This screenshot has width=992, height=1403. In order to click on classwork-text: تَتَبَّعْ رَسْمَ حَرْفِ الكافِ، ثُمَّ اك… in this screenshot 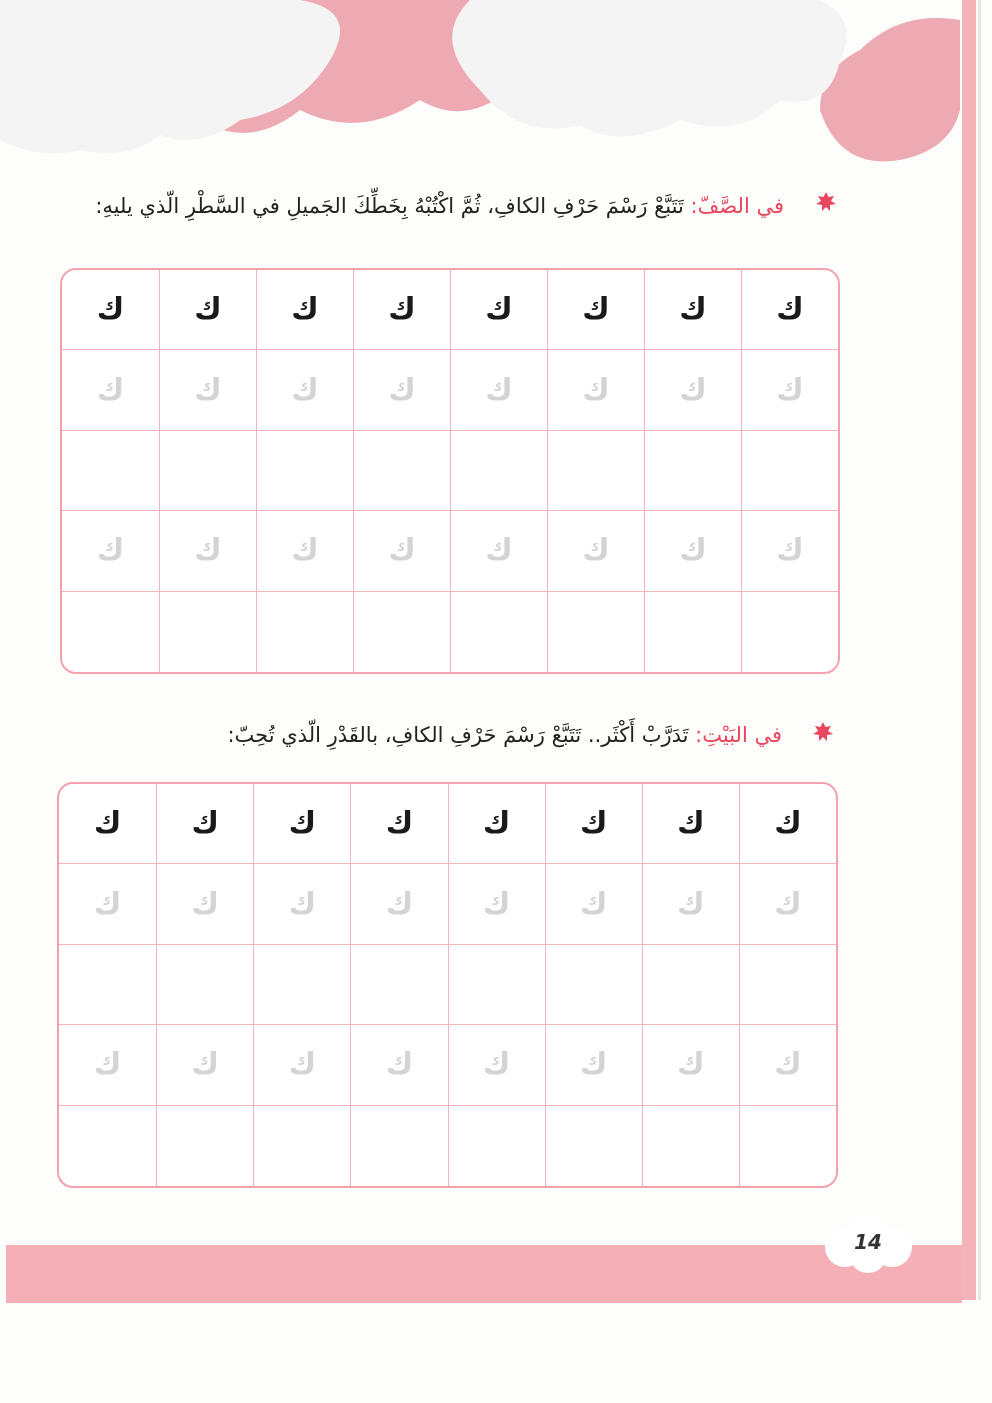, I will do `click(393, 206)`.